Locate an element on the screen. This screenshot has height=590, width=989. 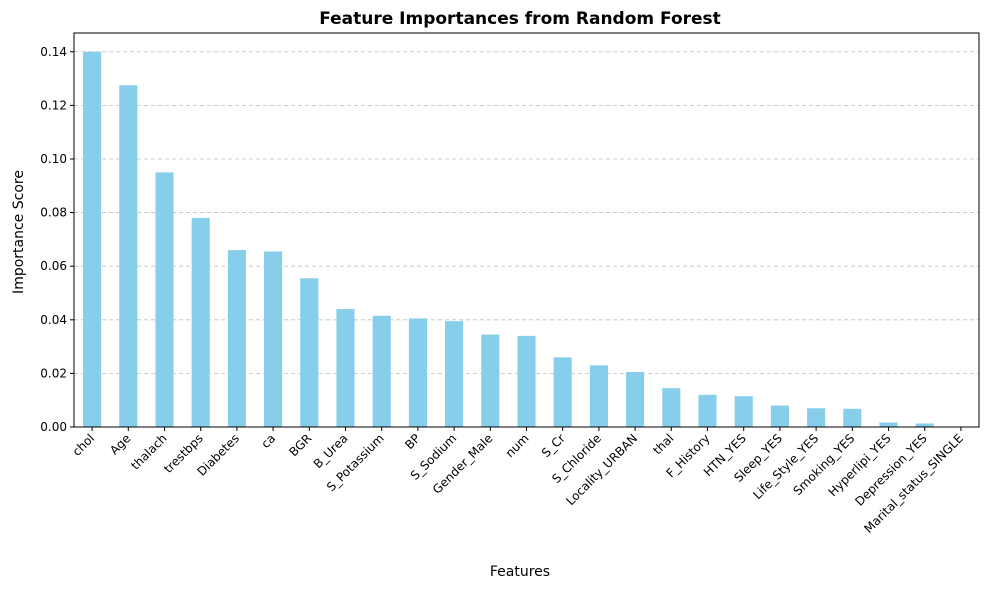
y-tick-label: 0.10 is located at coordinates (53, 159).